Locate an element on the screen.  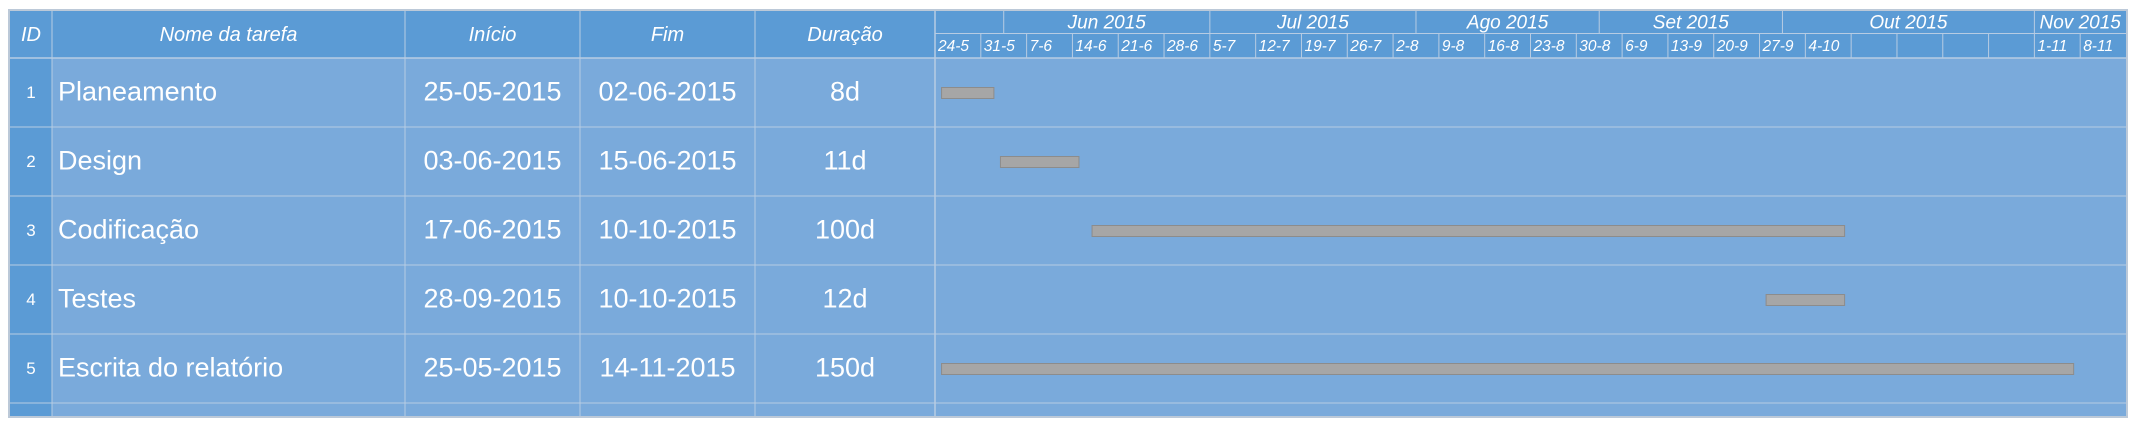
week-tick-label: 7-6 is located at coordinates (1041, 46).